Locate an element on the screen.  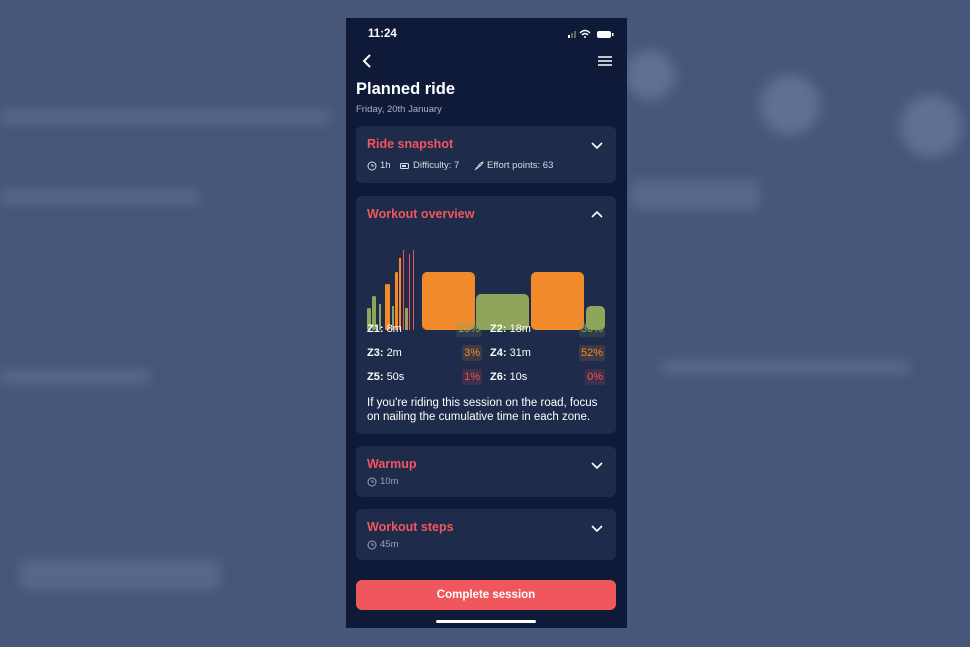
zone-row: Z1: 8m 13% is located at coordinates (424, 329).